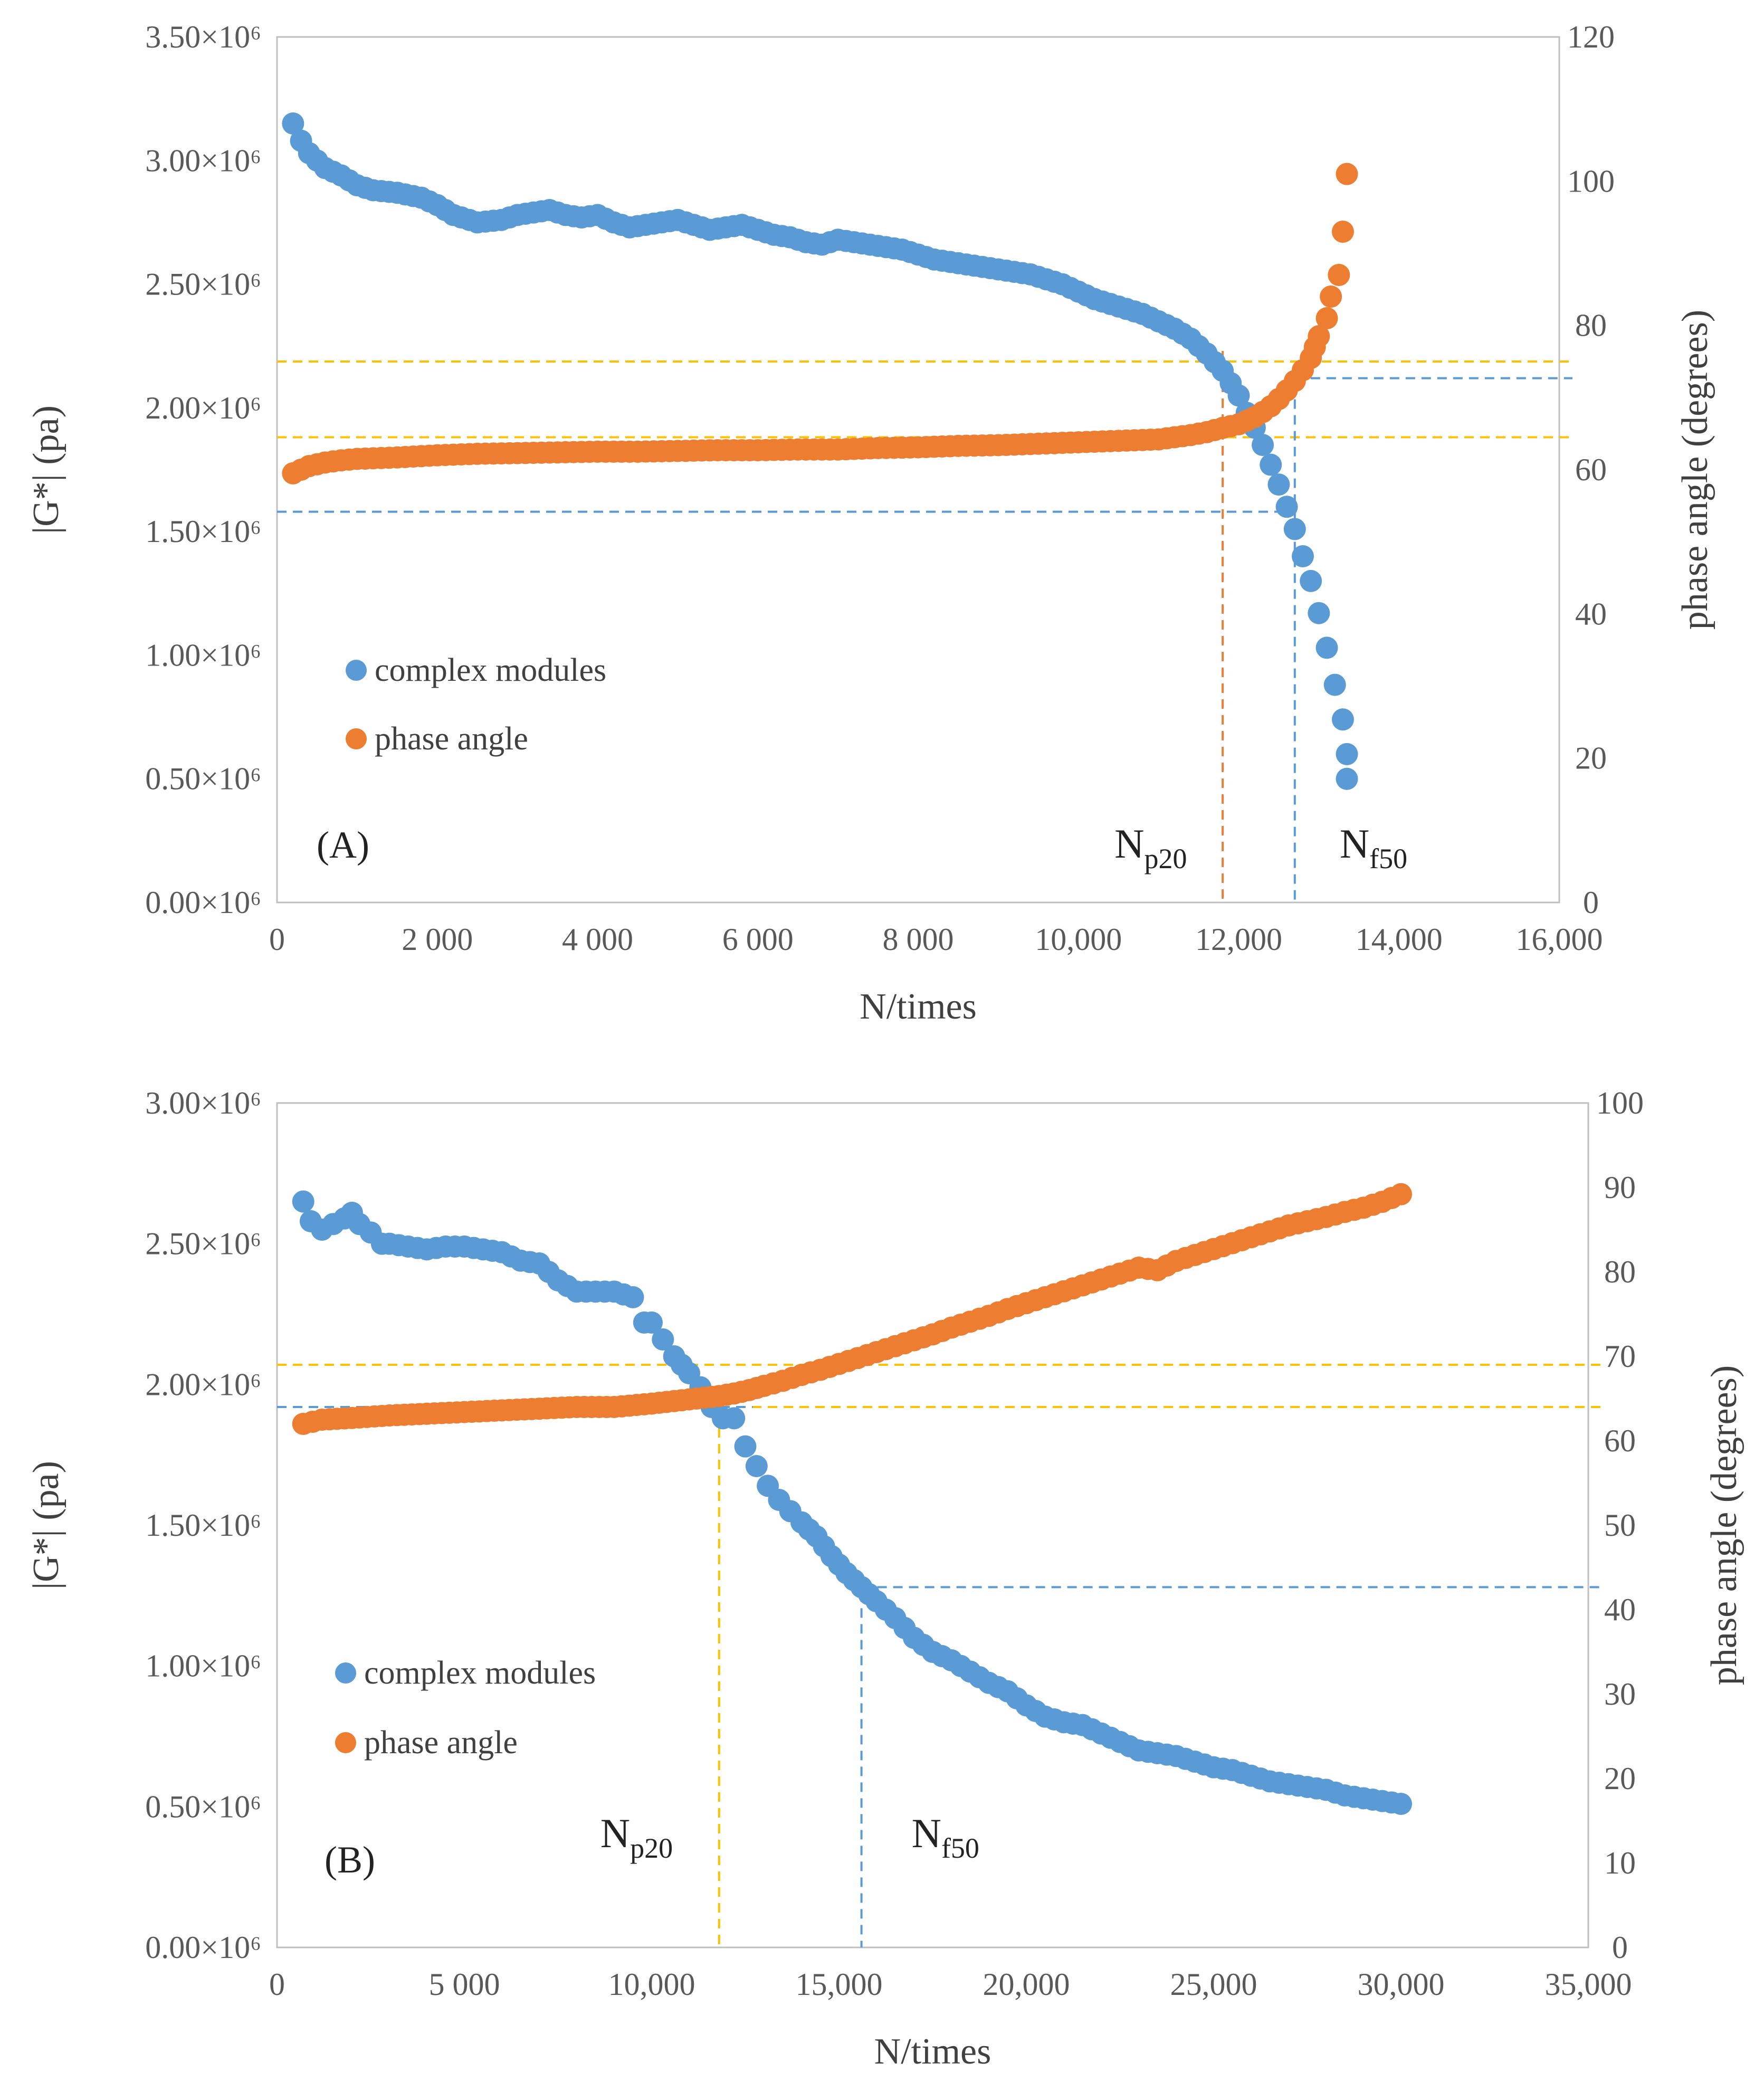  Describe the element at coordinates (1620, 1187) in the screenshot. I see `y-right-tick-label: 90` at that location.